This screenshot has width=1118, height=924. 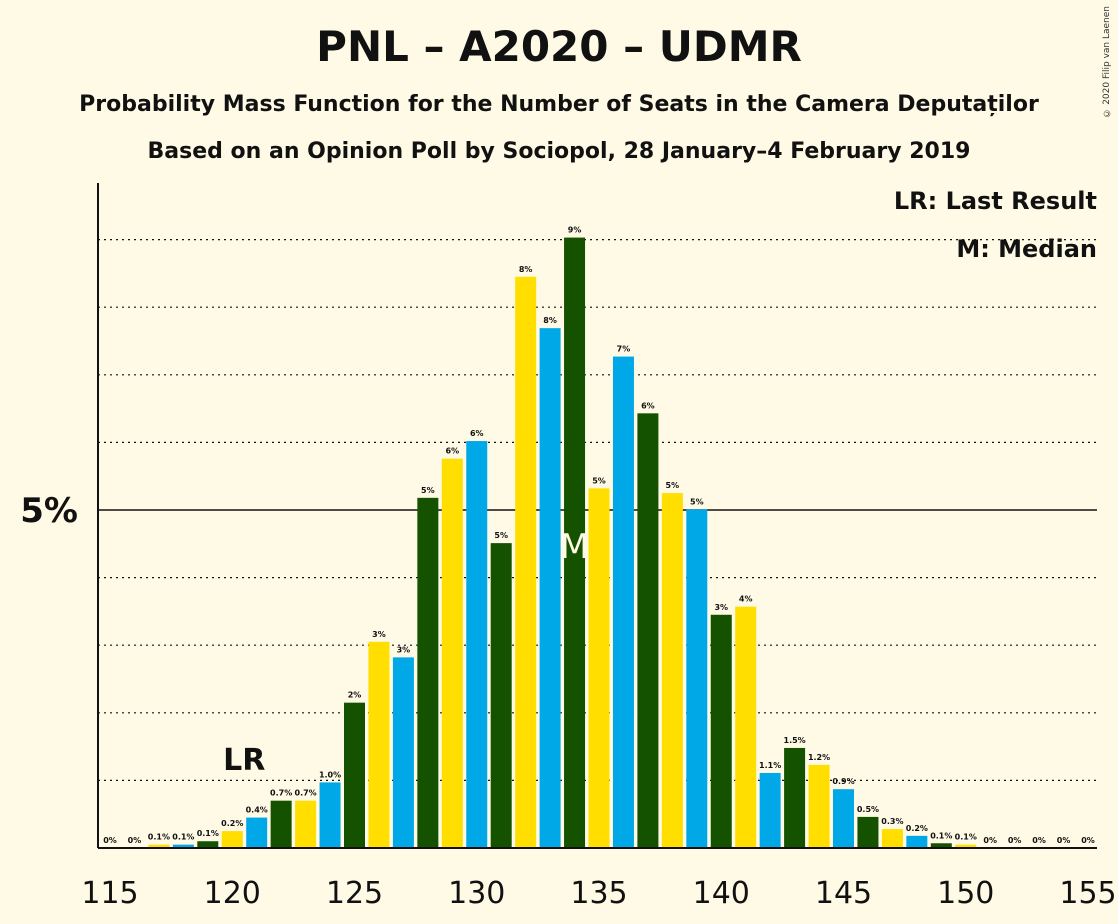 What do you see at coordinates (476, 893) in the screenshot?
I see `x-tick-label: 130` at bounding box center [476, 893].